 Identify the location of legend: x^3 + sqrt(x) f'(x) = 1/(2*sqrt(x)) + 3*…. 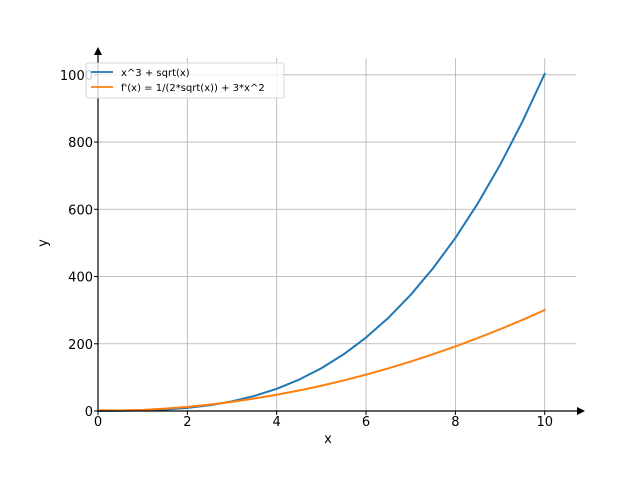
(185, 80).